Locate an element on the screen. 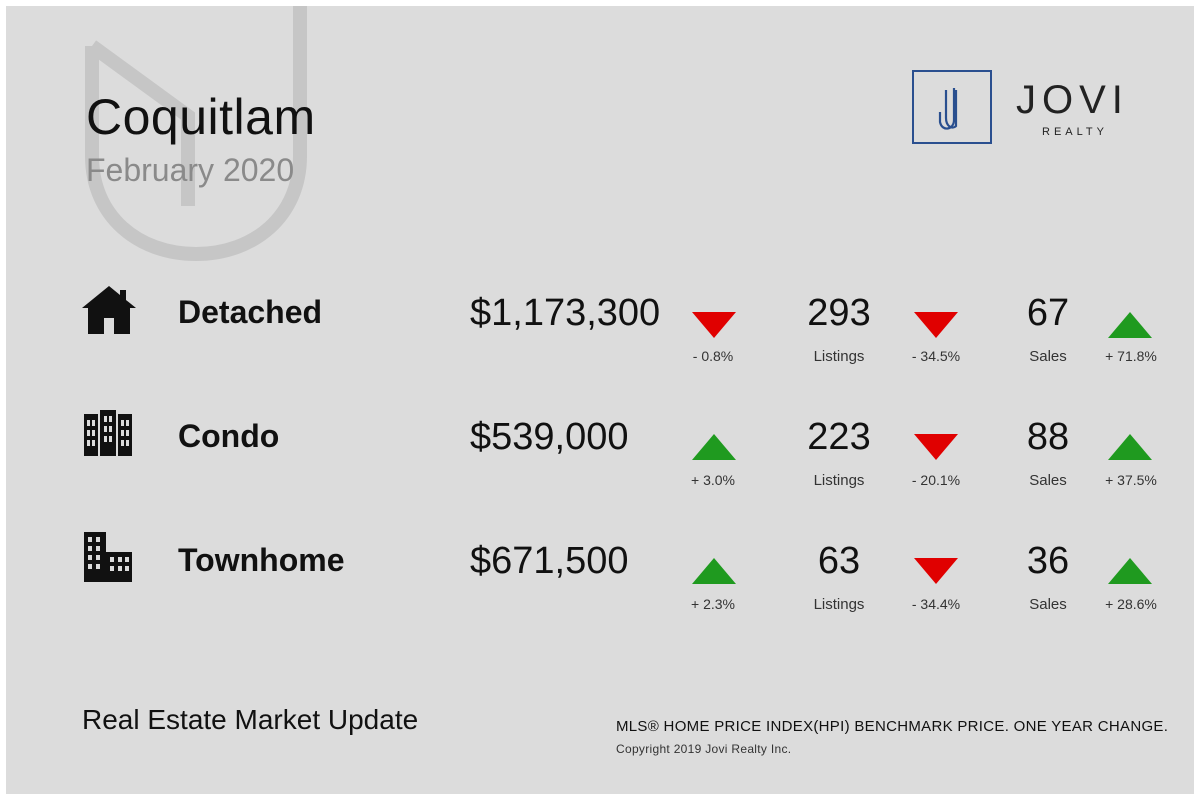 This screenshot has width=1200, height=800. sales-change: + 28.6% is located at coordinates (1131, 604).